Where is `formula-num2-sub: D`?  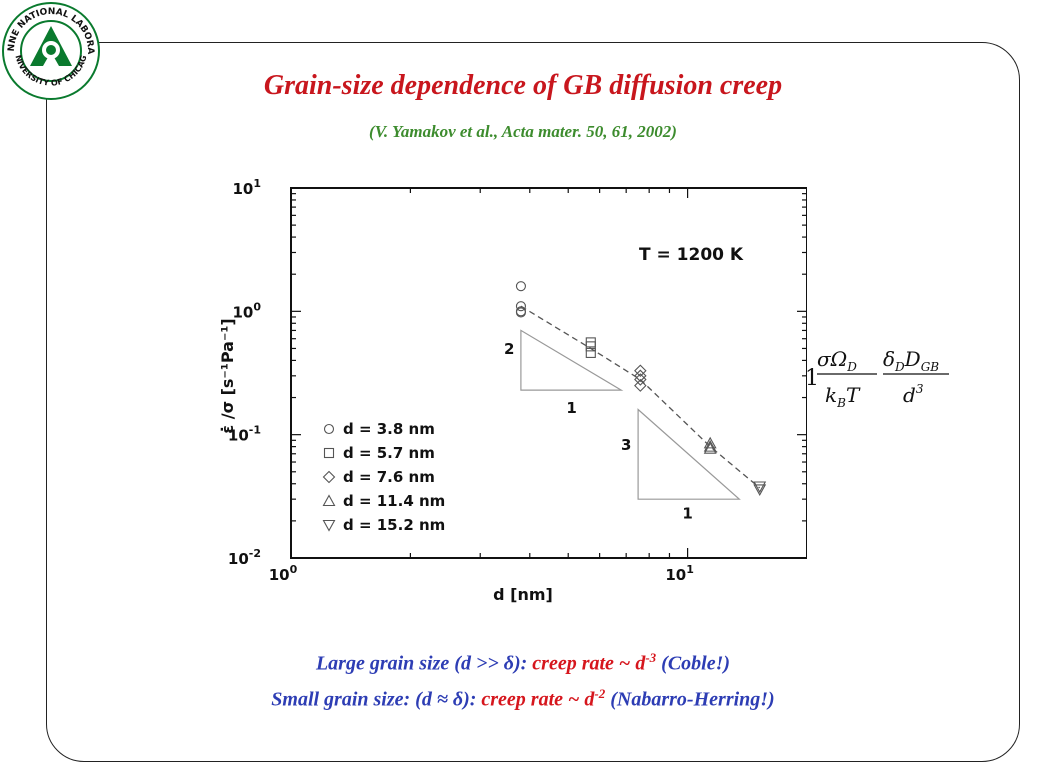 formula-num2-sub: D is located at coordinates (899, 367).